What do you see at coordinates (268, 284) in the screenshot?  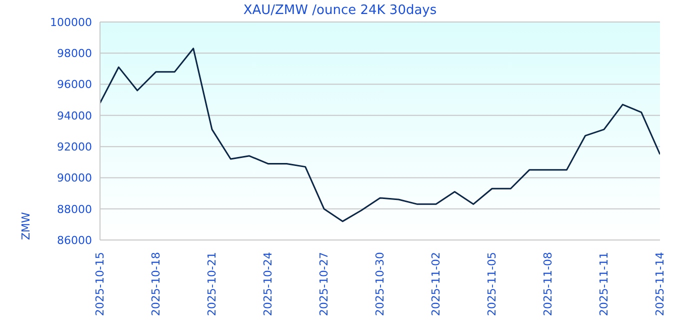 I see `x-tick-label: 2025-10-24` at bounding box center [268, 284].